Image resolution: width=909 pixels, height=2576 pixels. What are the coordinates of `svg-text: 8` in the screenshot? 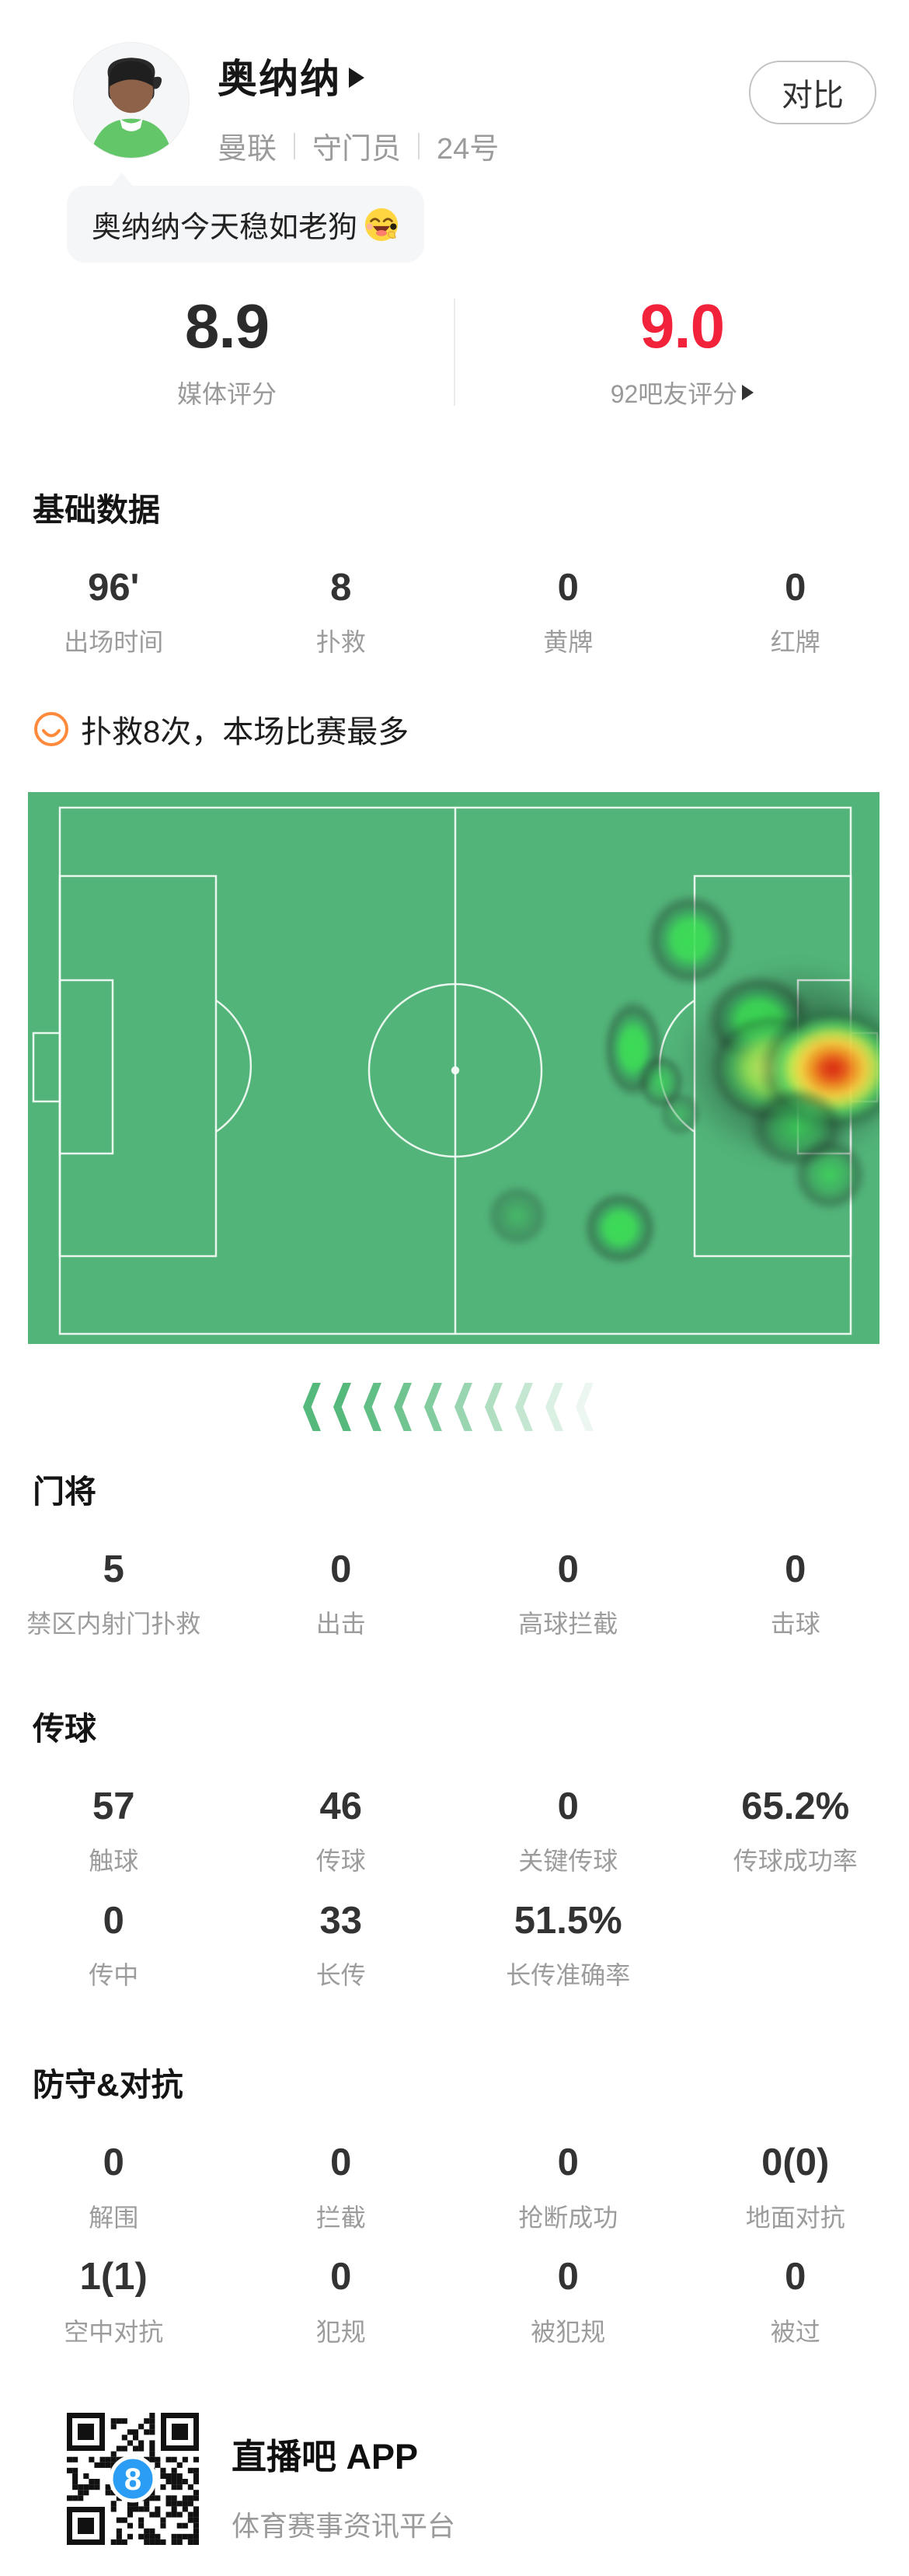 It's located at (132, 2480).